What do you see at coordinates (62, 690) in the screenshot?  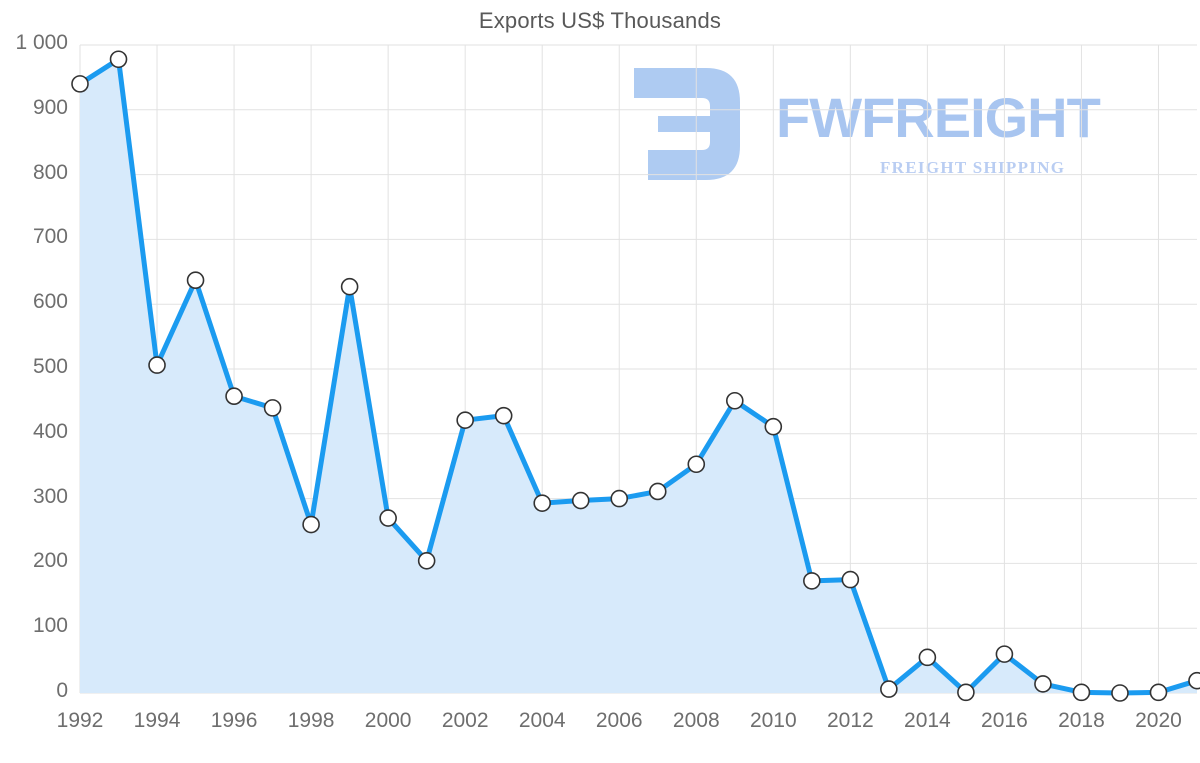 I see `y-axis-tick-label: 0` at bounding box center [62, 690].